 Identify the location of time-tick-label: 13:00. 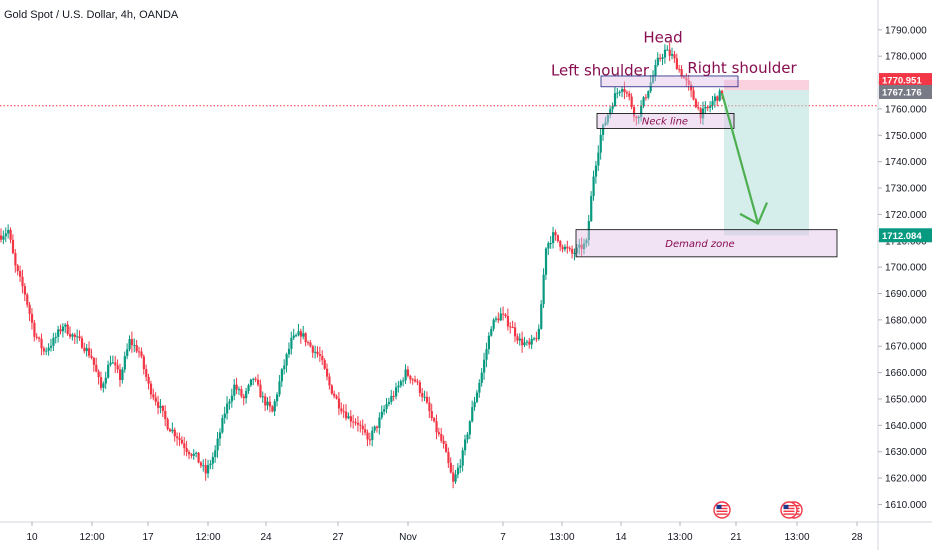
(561, 537).